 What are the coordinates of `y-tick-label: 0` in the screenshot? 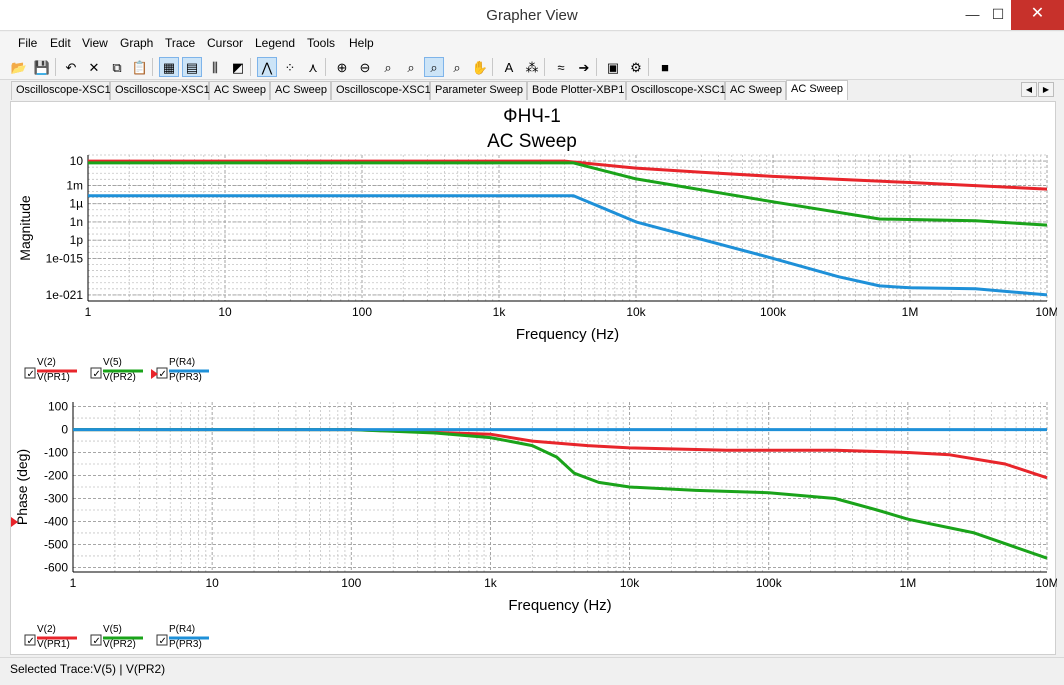 It's located at (64, 430).